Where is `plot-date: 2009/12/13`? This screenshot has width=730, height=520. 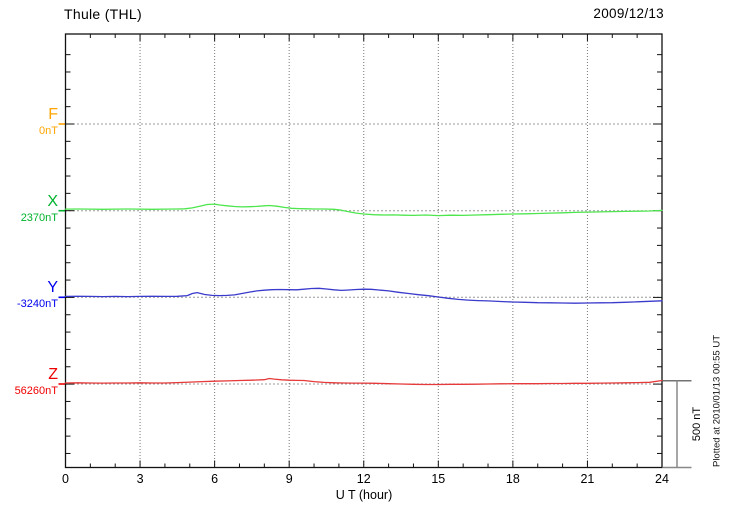 plot-date: 2009/12/13 is located at coordinates (628, 13).